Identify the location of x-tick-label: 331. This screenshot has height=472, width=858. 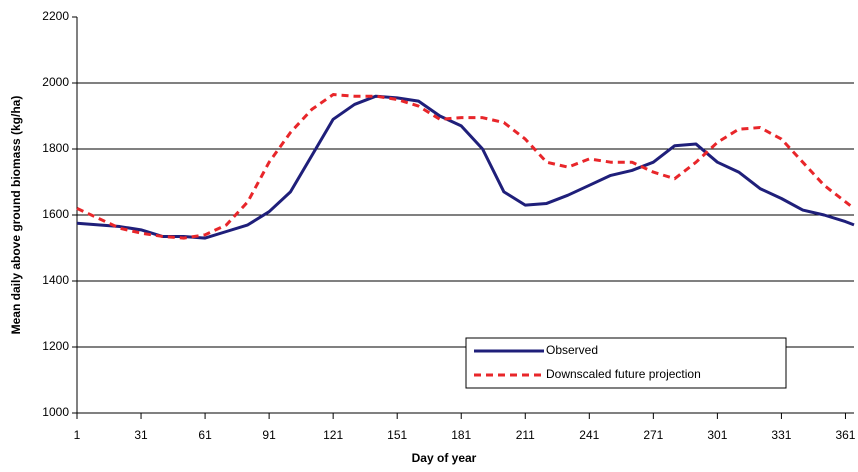
(781, 435).